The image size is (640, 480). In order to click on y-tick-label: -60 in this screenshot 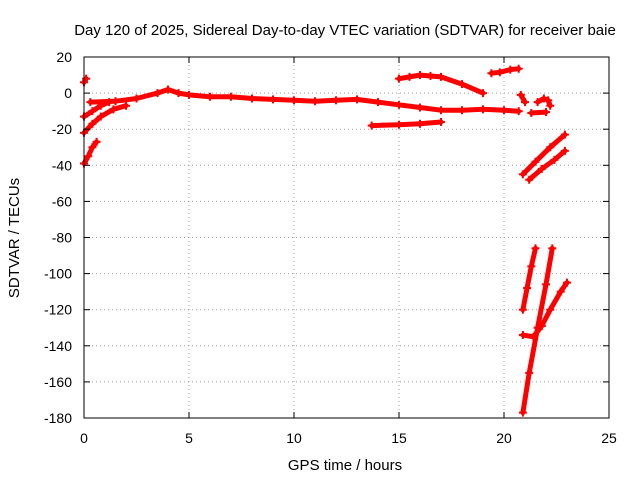, I will do `click(62, 201)`.